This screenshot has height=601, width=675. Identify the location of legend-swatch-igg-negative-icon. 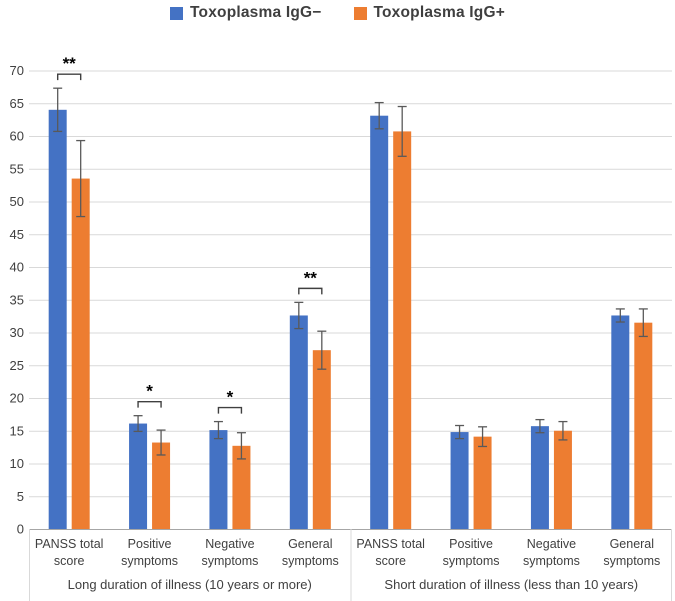
(177, 13).